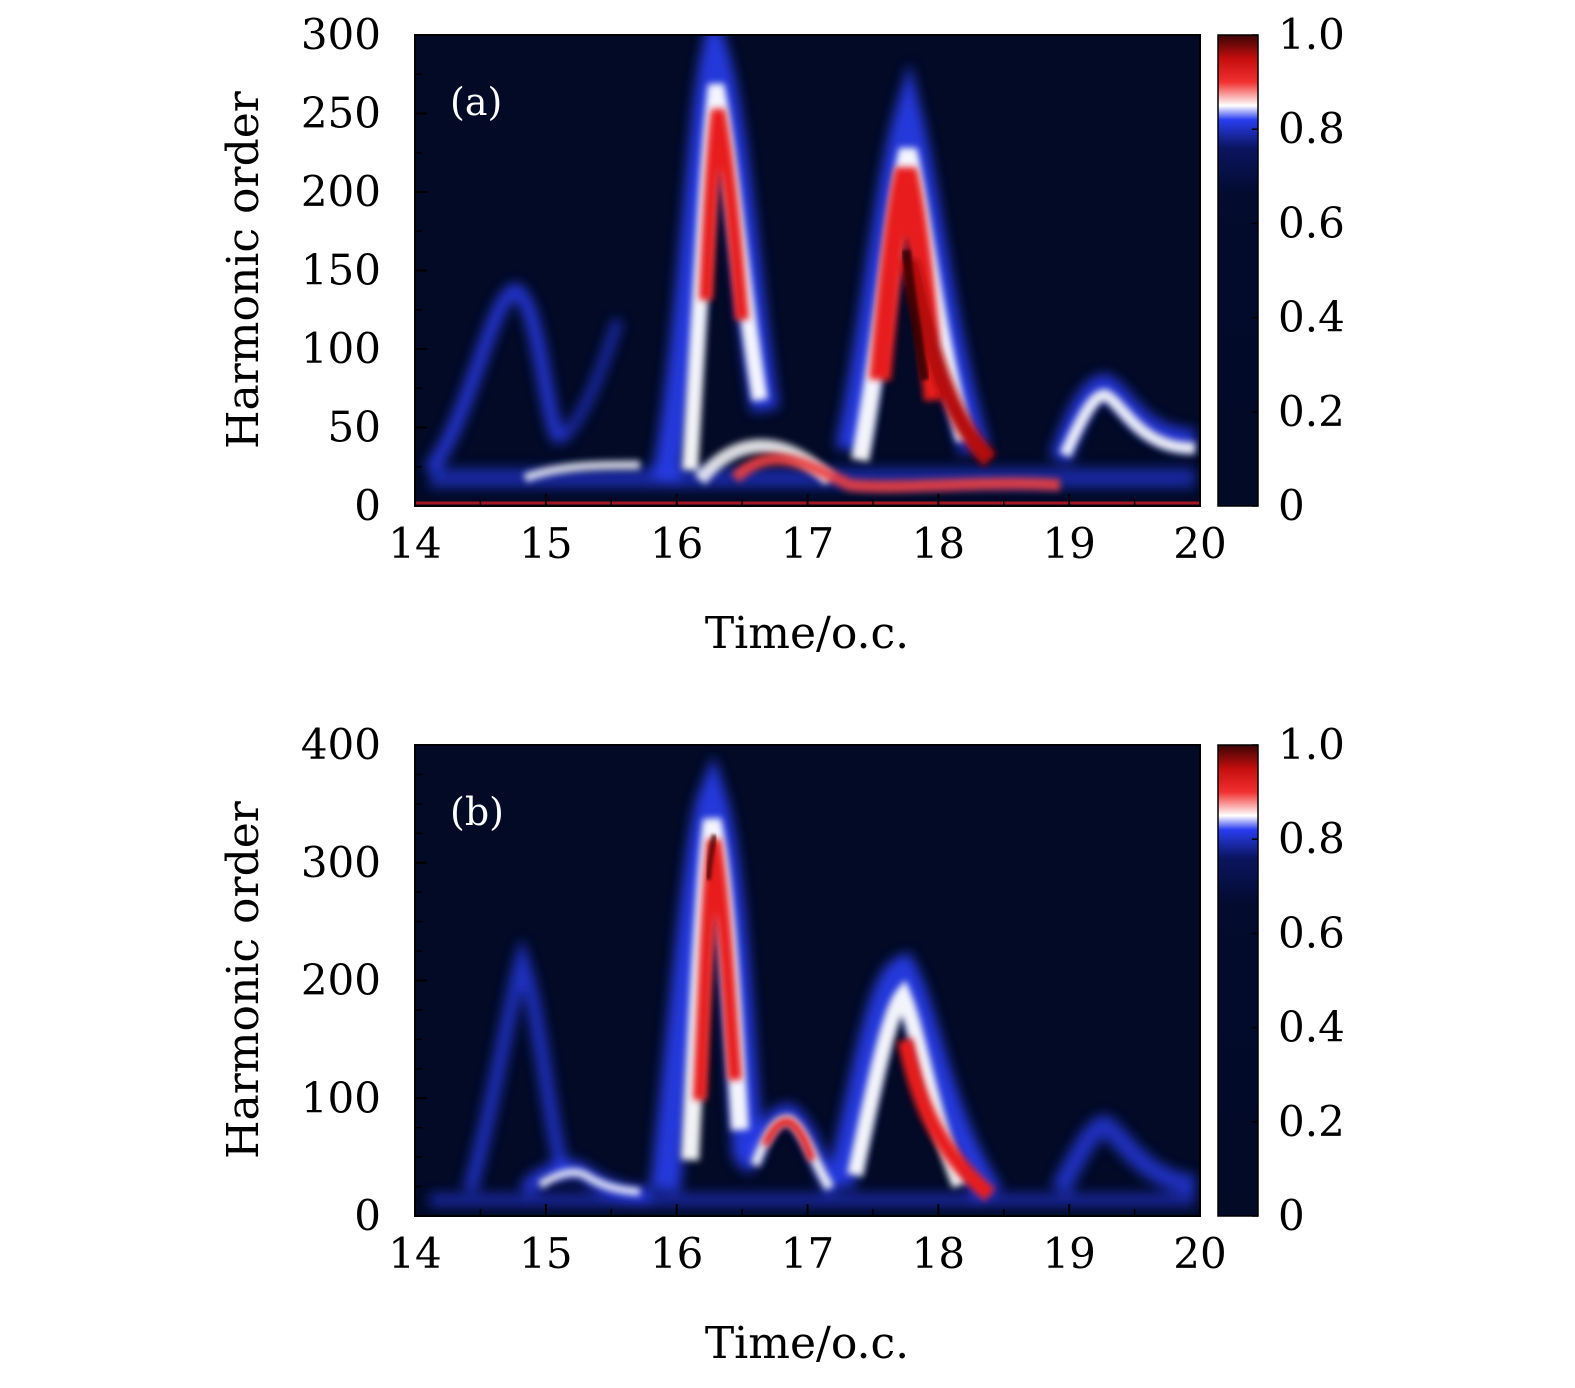  What do you see at coordinates (1199, 1253) in the screenshot?
I see `x-tick-label-b: 20` at bounding box center [1199, 1253].